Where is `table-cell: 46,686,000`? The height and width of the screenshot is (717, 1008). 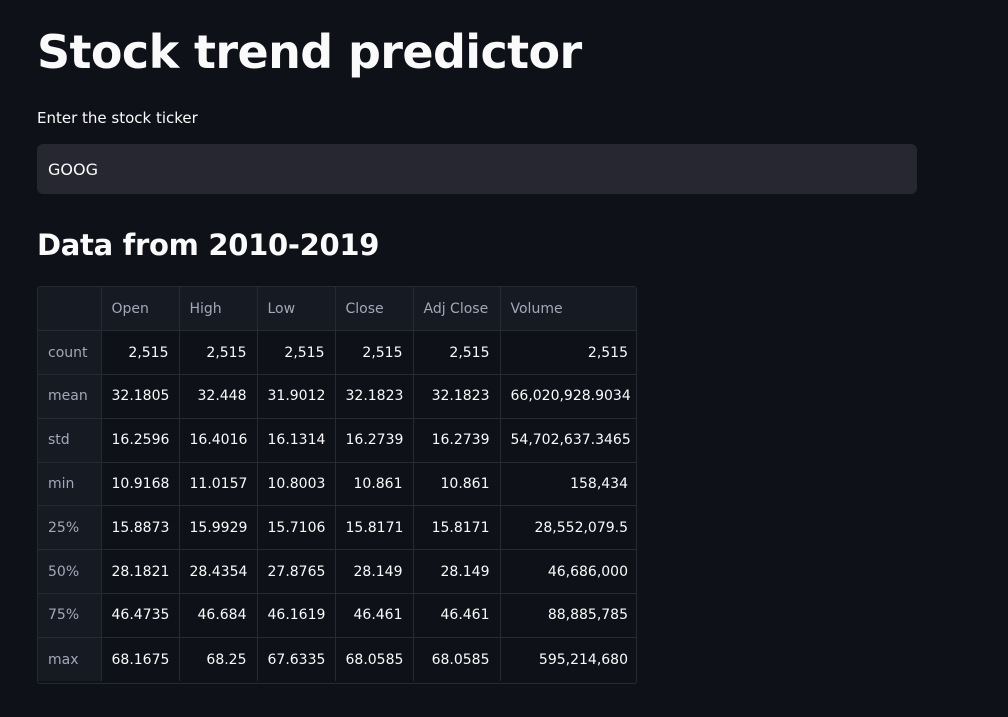 table-cell: 46,686,000 is located at coordinates (568, 572).